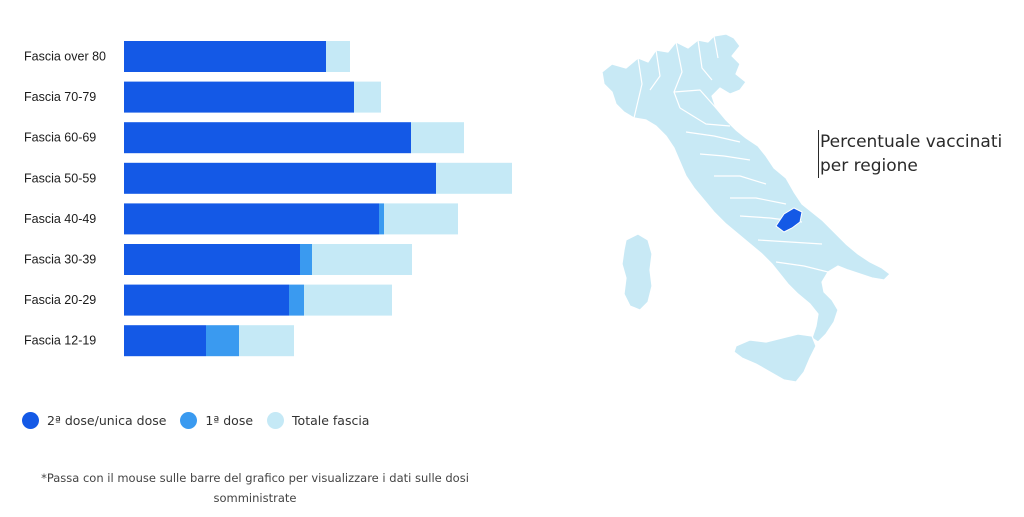 The width and height of the screenshot is (1024, 517). What do you see at coordinates (276, 420) in the screenshot?
I see `legend-swatch-total` at bounding box center [276, 420].